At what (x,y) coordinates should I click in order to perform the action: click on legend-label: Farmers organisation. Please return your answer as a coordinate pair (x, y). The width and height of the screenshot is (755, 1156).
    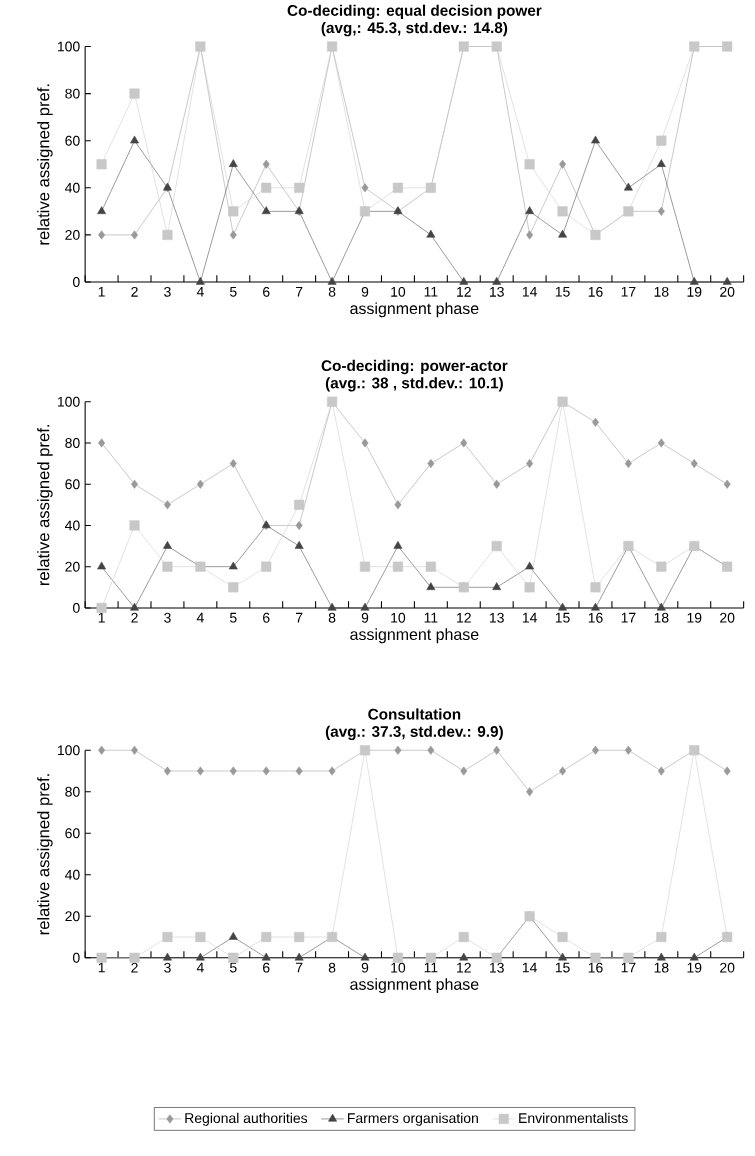
    Looking at the image, I should click on (412, 1119).